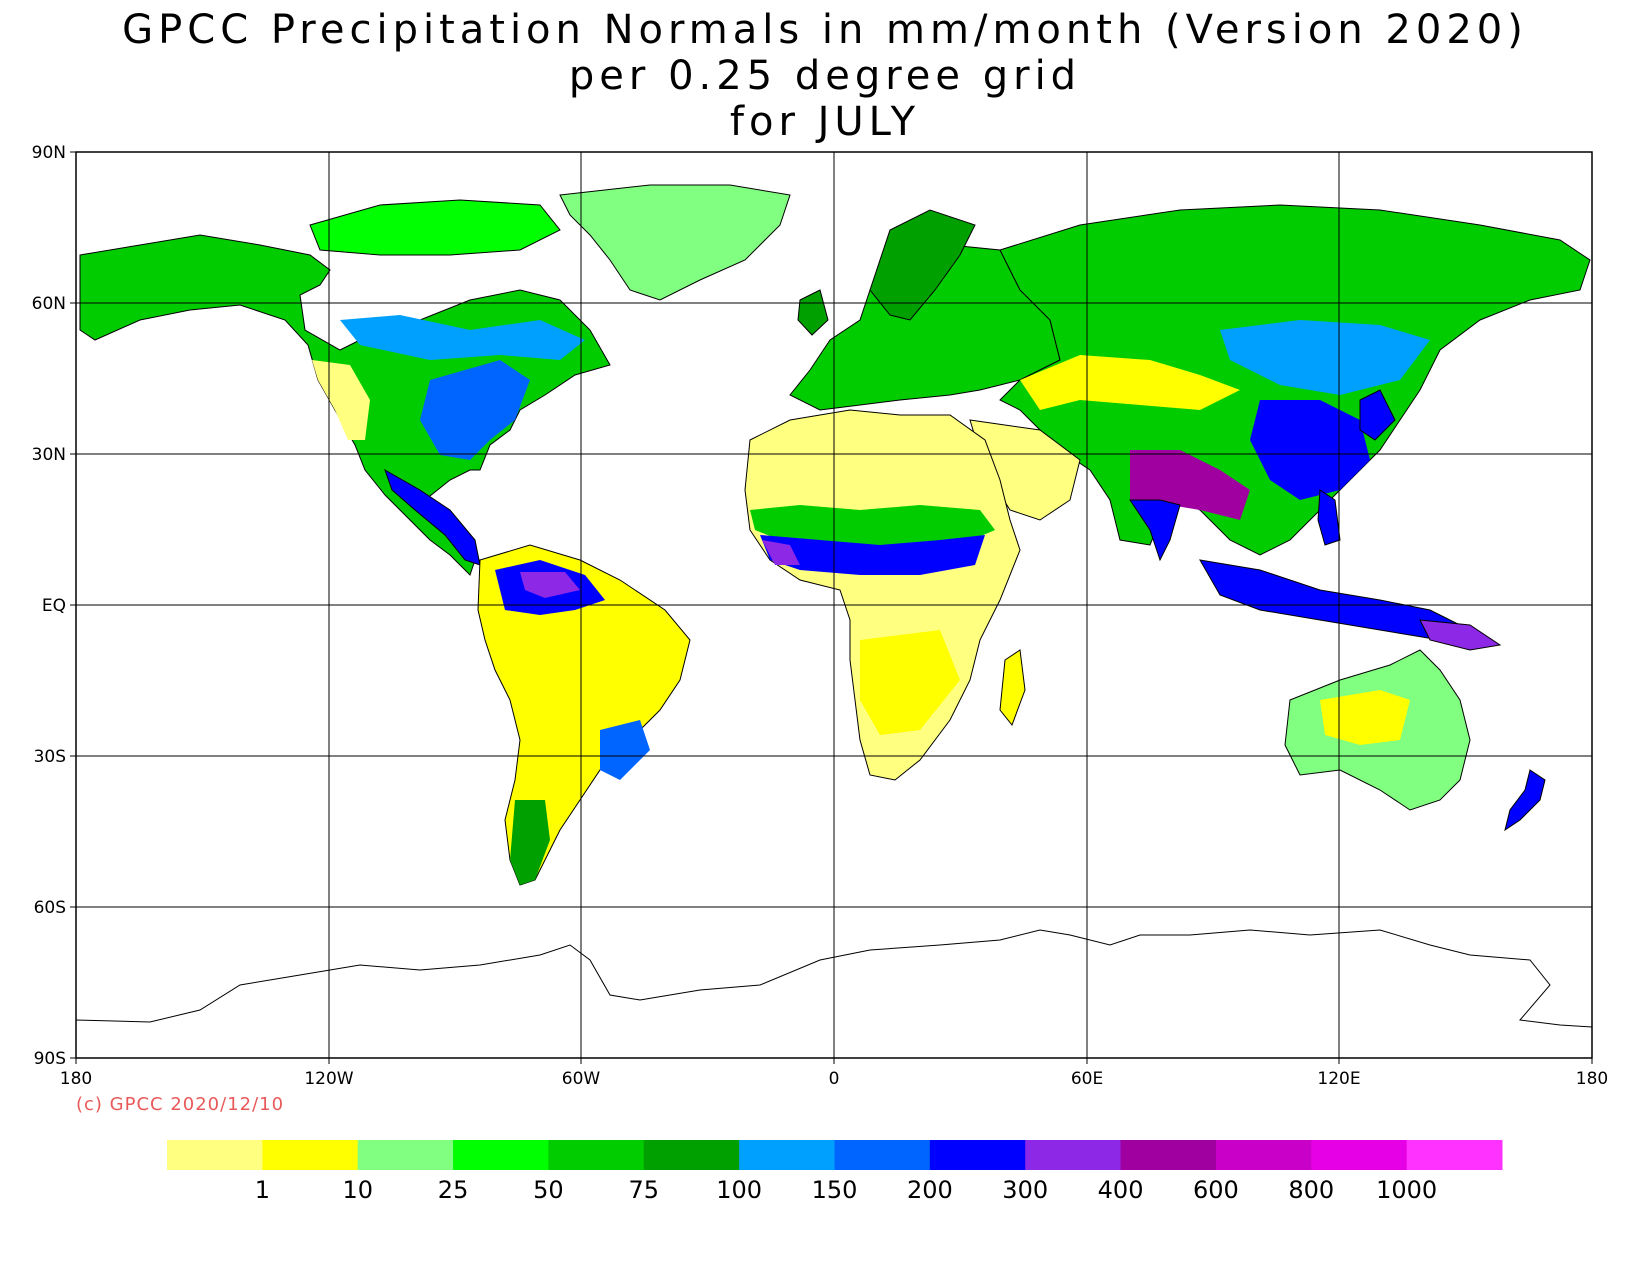 This screenshot has height=1270, width=1650. I want to click on copyright-notice: (c) GPCC 2020/12/10, so click(180, 1104).